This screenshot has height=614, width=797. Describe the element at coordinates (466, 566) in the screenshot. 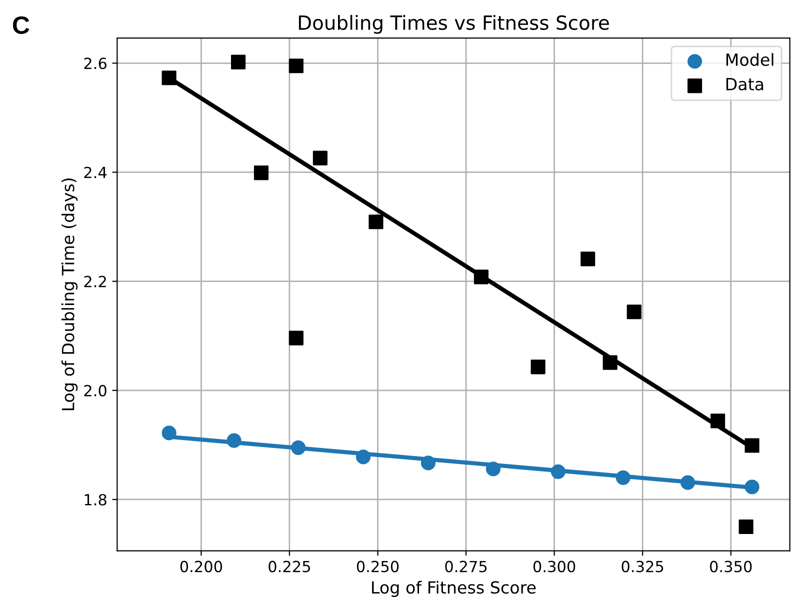

I see `x-tick-label: 0.275` at that location.